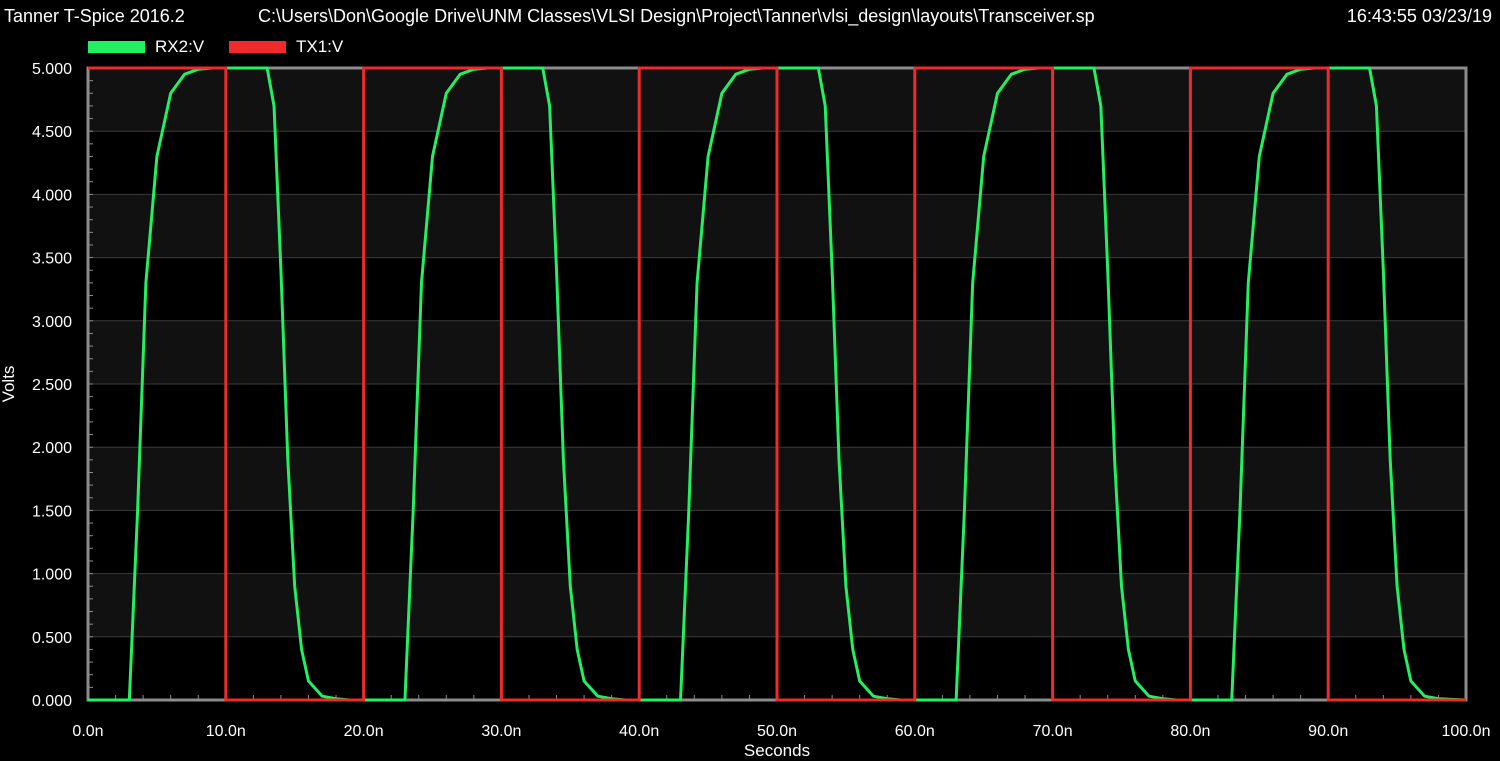 This screenshot has width=1500, height=761. What do you see at coordinates (52, 322) in the screenshot?
I see `y-tick-label: 3.000` at bounding box center [52, 322].